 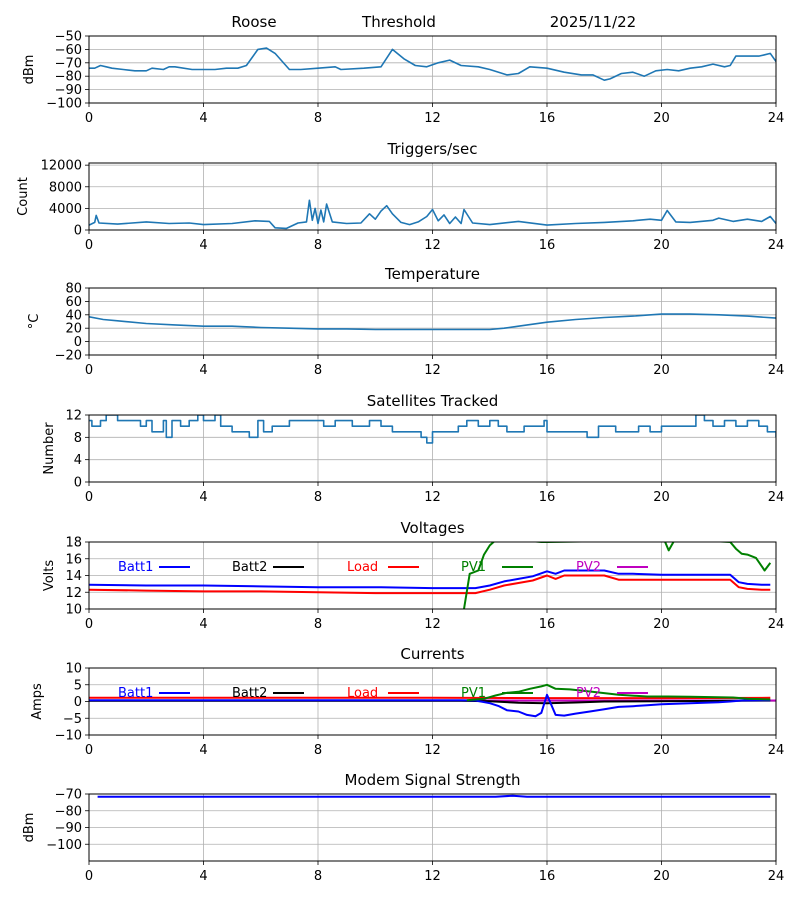 What do you see at coordinates (68, 50) in the screenshot?
I see `y-tick-label: −60` at bounding box center [68, 50].